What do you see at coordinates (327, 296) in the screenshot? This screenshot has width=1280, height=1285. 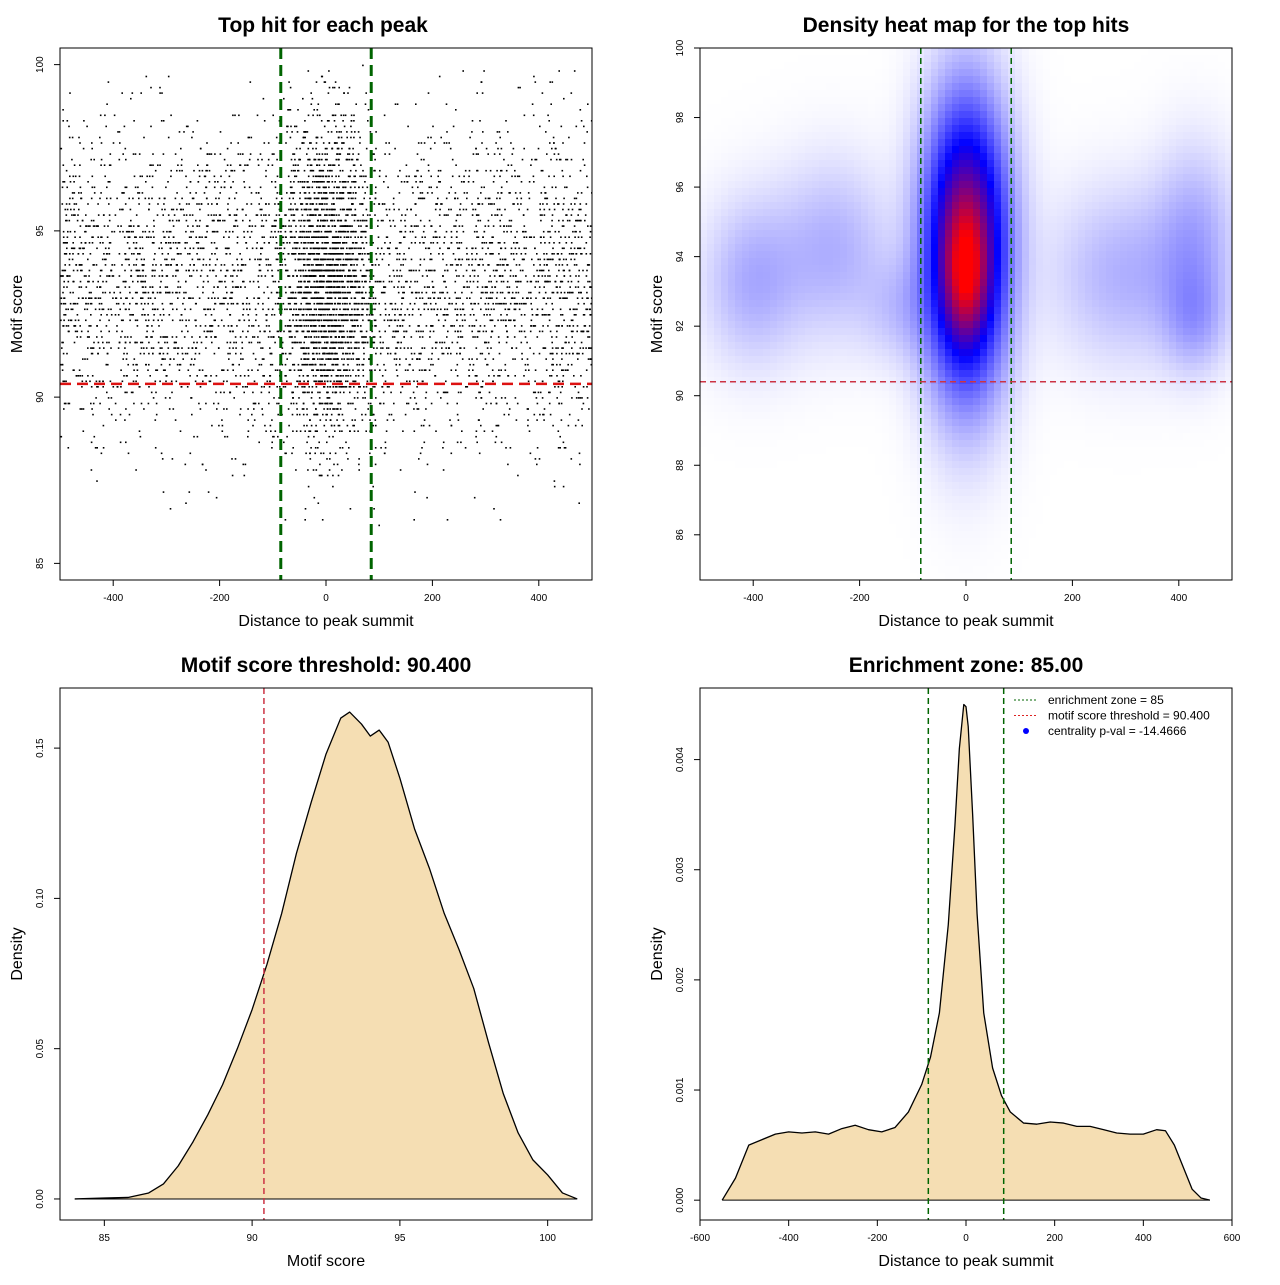 I see `scatter-points` at bounding box center [327, 296].